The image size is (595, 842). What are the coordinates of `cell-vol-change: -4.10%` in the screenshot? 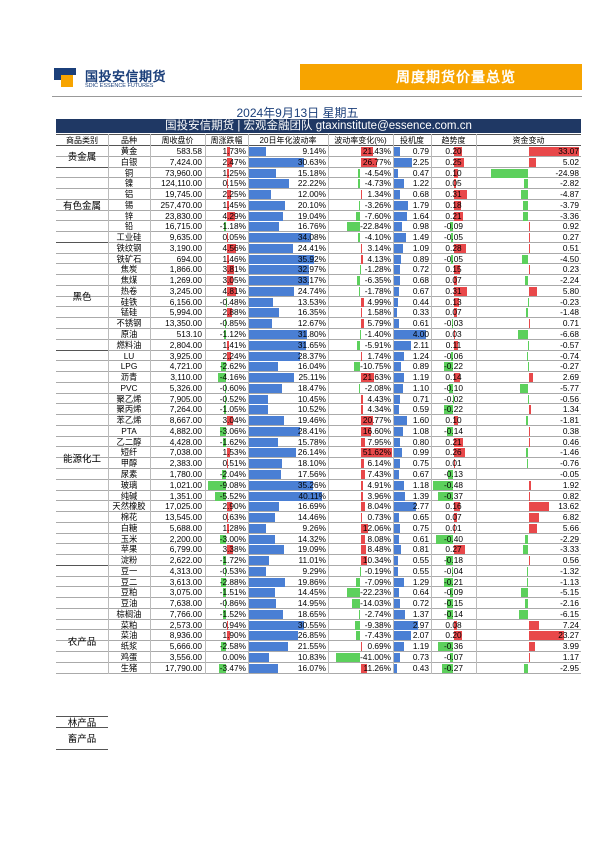 It's located at (377, 237).